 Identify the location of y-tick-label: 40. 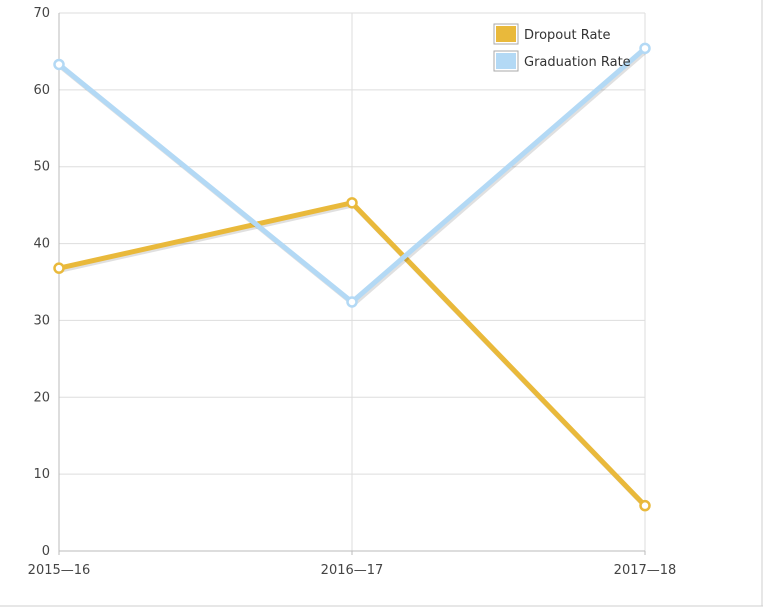
(41, 244).